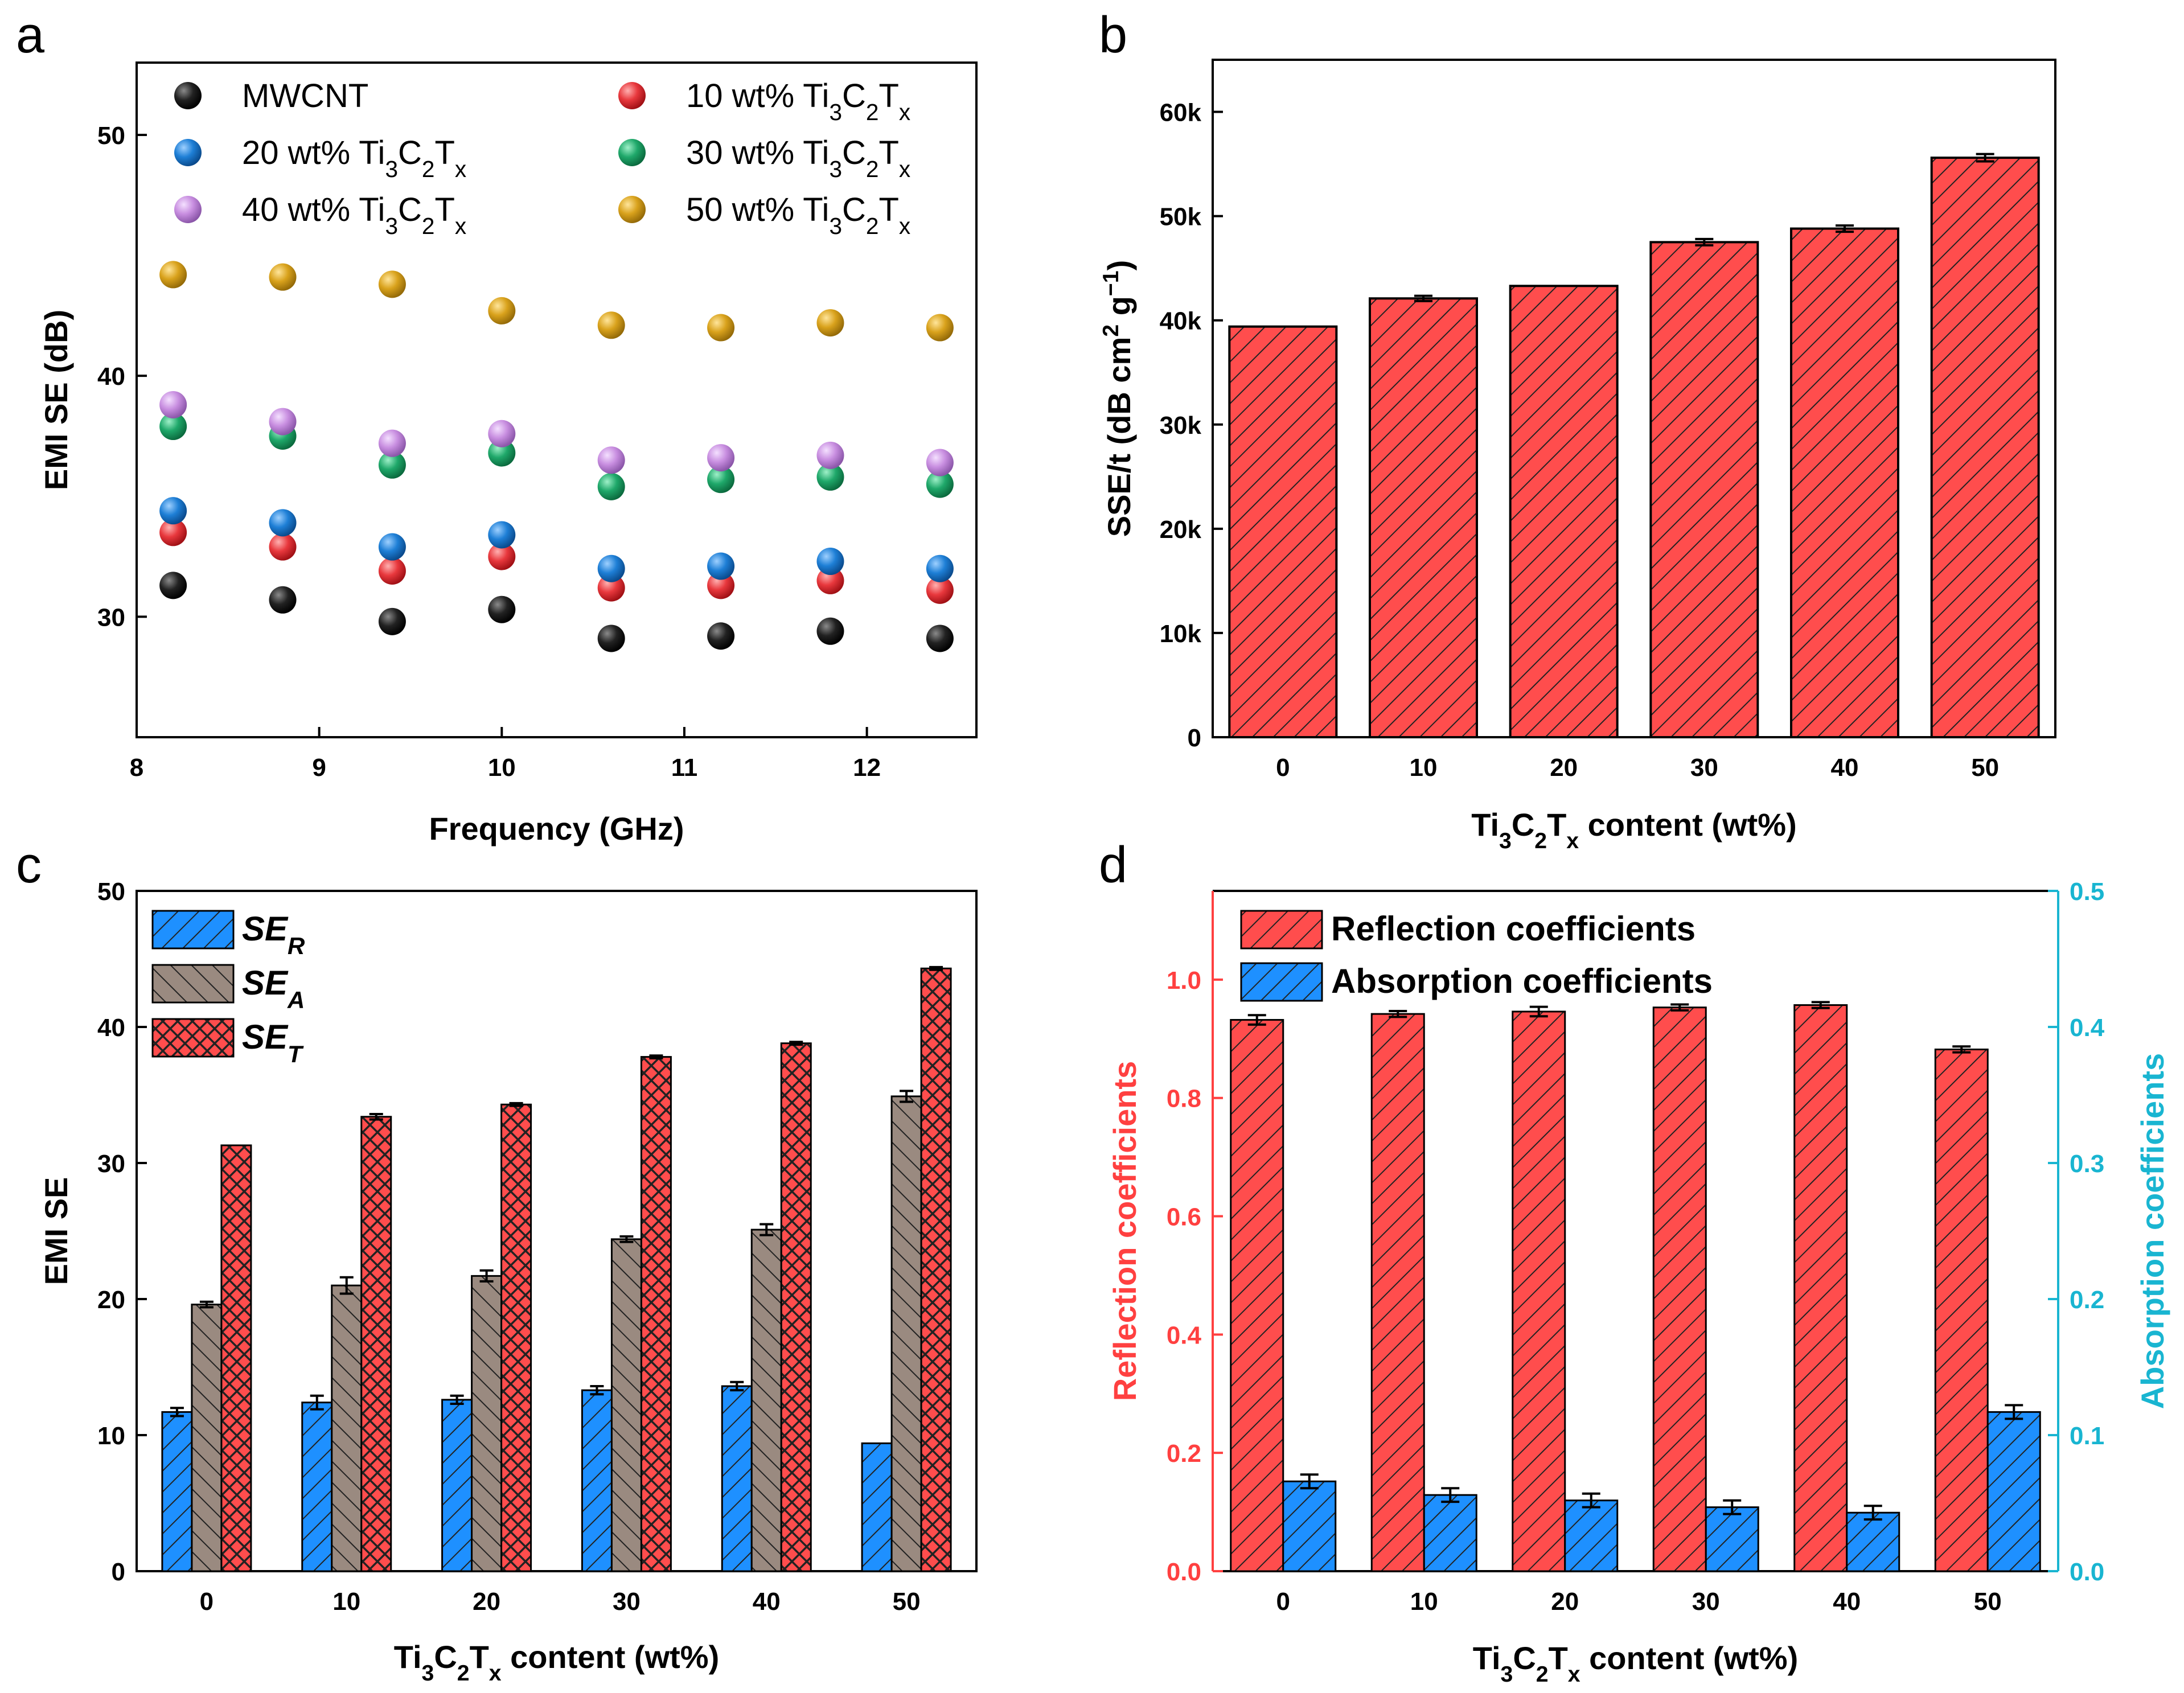 The image size is (2184, 1693). I want to click on legend-label-se-r: SER, so click(273, 934).